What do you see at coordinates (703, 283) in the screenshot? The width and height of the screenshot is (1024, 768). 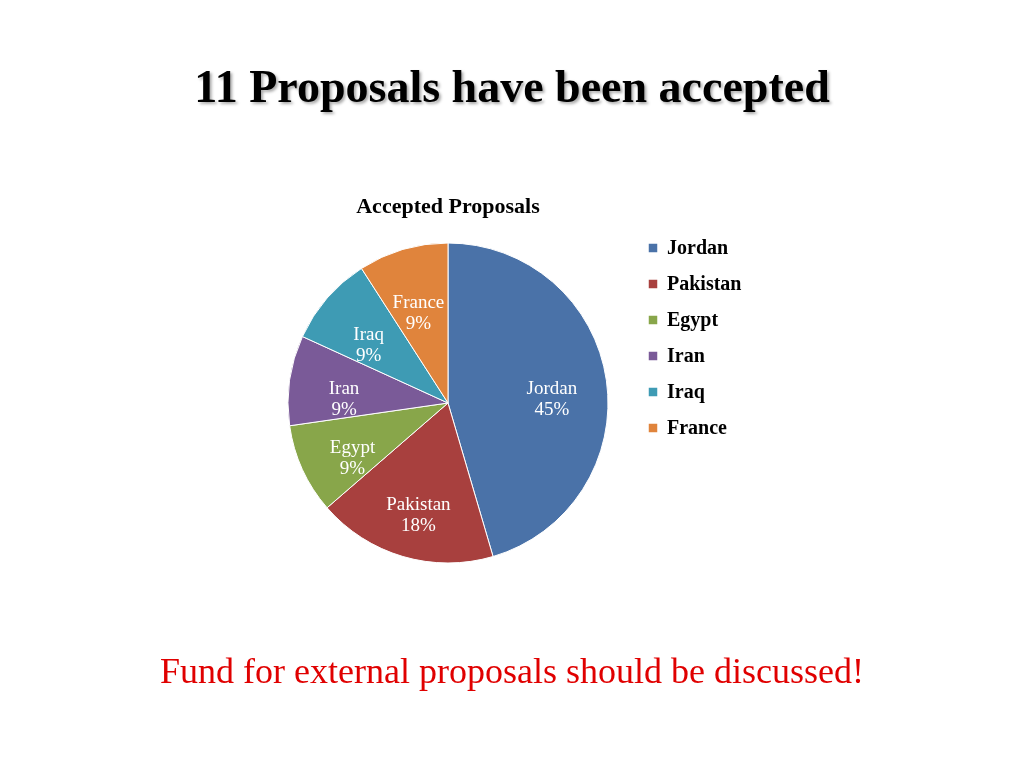 I see `legend-label: Pakistan` at bounding box center [703, 283].